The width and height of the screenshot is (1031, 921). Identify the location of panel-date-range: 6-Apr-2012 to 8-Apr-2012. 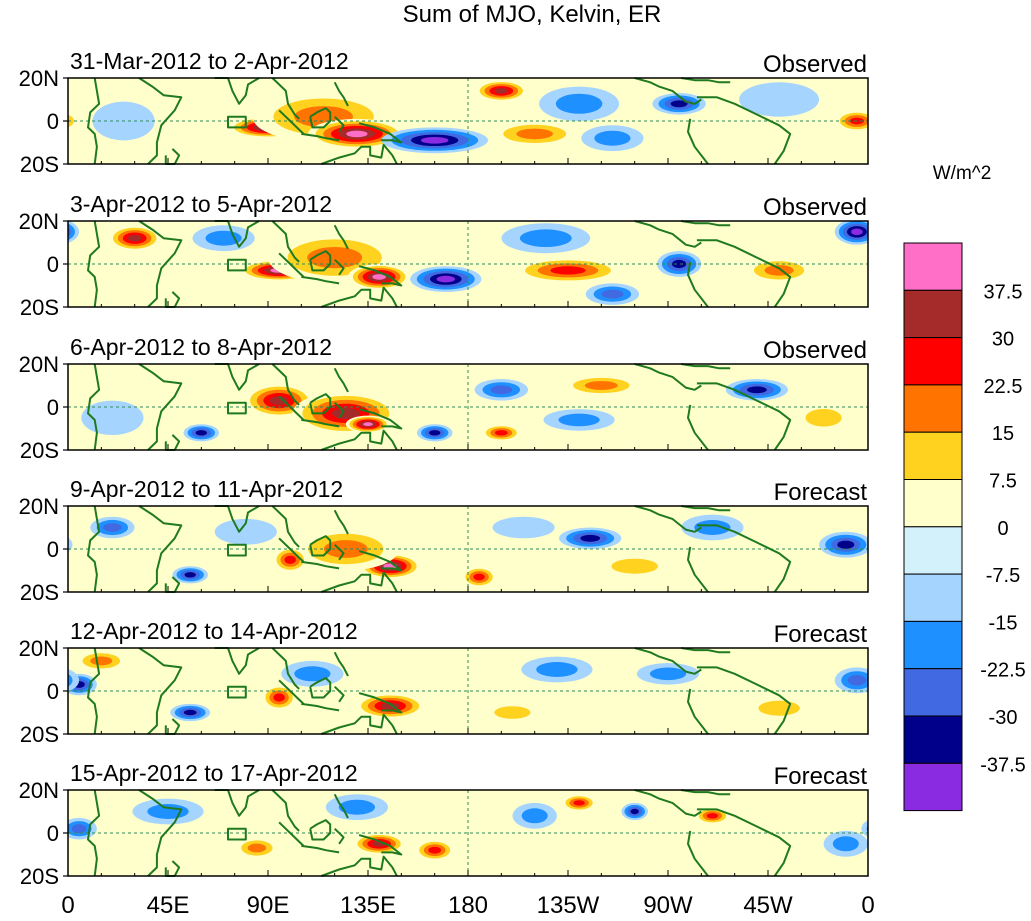
(201, 347).